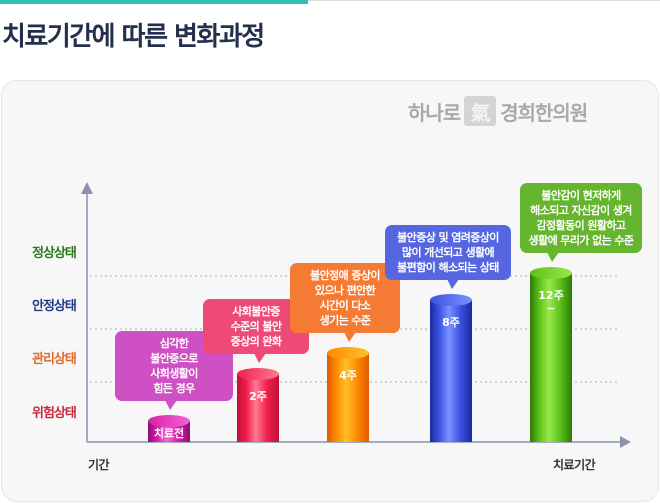  I want to click on note-line: 심각한, so click(174, 343).